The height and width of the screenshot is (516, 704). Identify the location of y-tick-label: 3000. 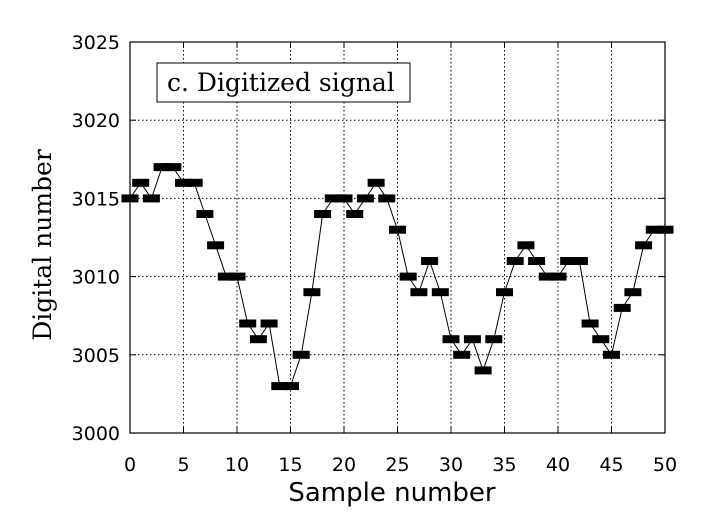
(96, 434).